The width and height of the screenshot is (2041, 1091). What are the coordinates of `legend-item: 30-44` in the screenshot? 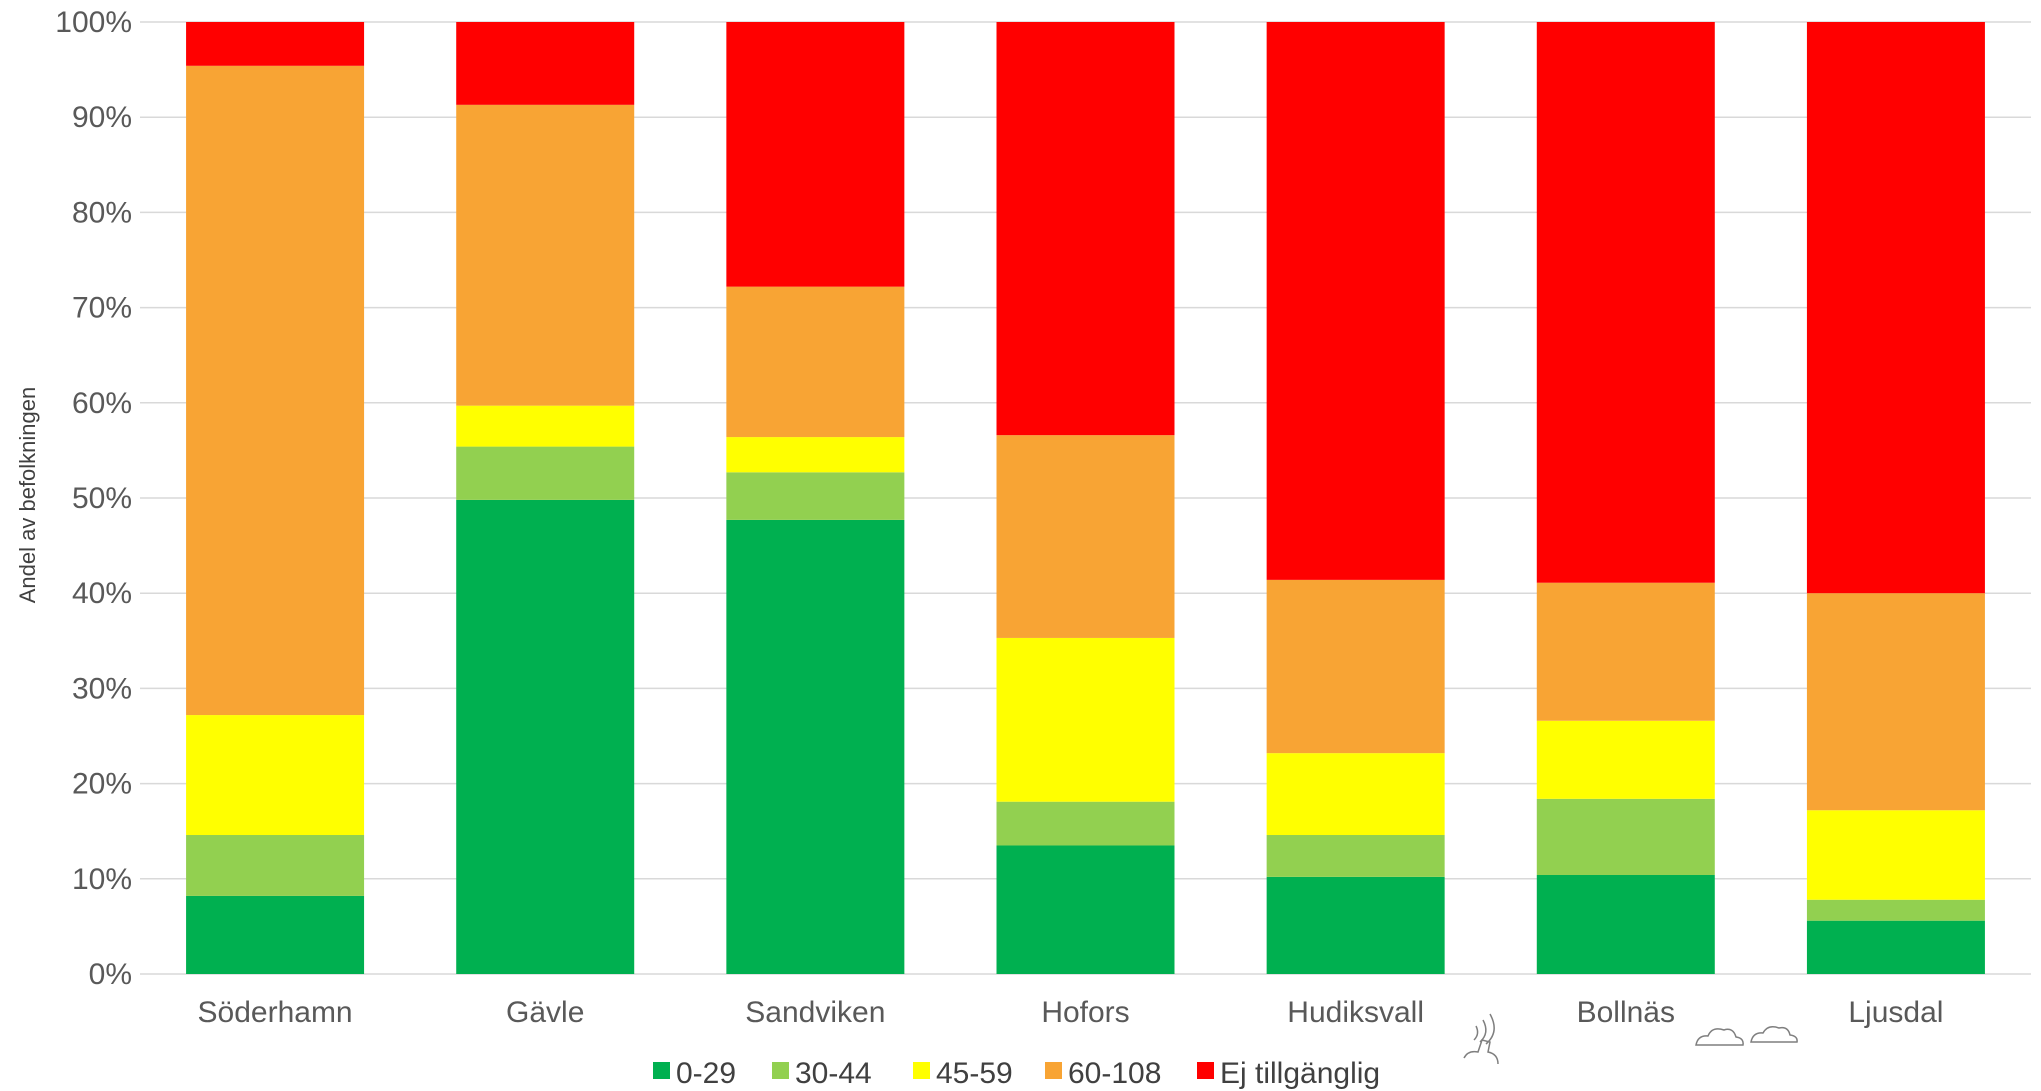 It's located at (822, 1073).